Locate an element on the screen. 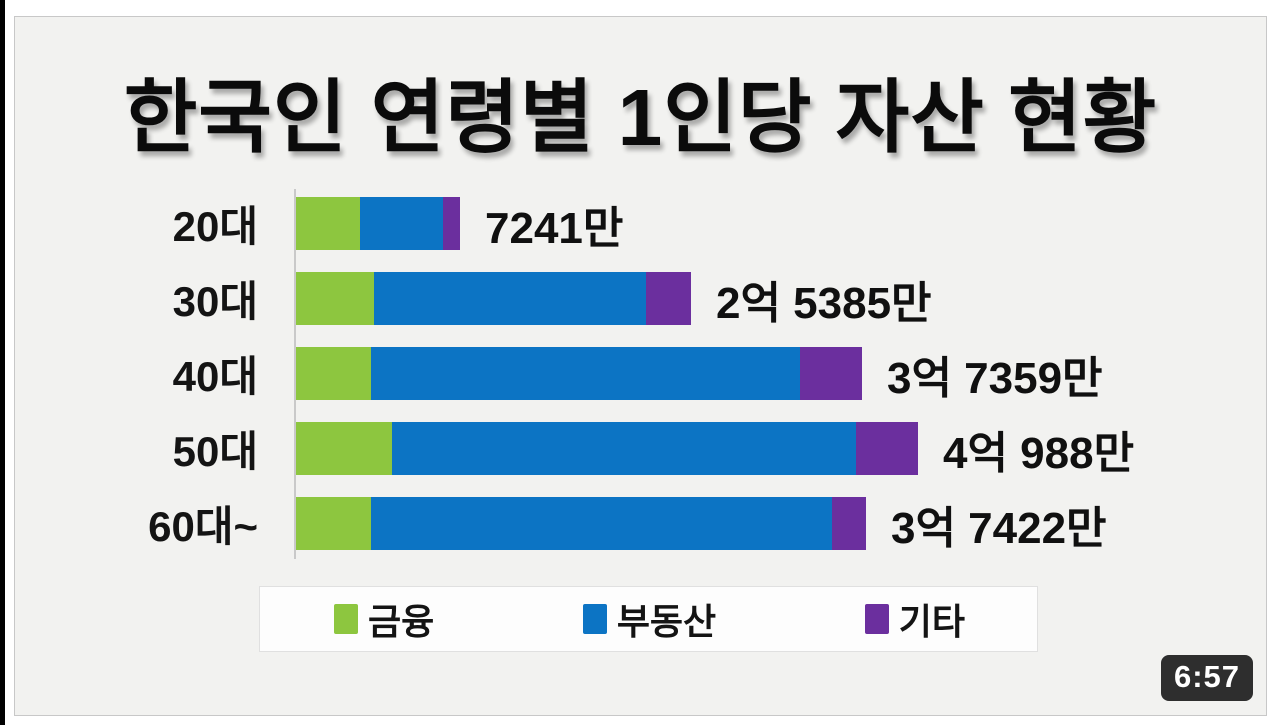  chart-row: 40대 3억 7359만 is located at coordinates (641, 373).